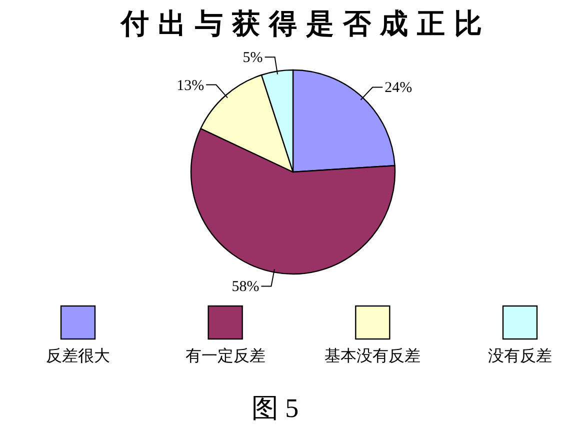 This screenshot has height=429, width=571. What do you see at coordinates (305, 23) in the screenshot?
I see `chart-title: 付出与获得是否成正比` at bounding box center [305, 23].